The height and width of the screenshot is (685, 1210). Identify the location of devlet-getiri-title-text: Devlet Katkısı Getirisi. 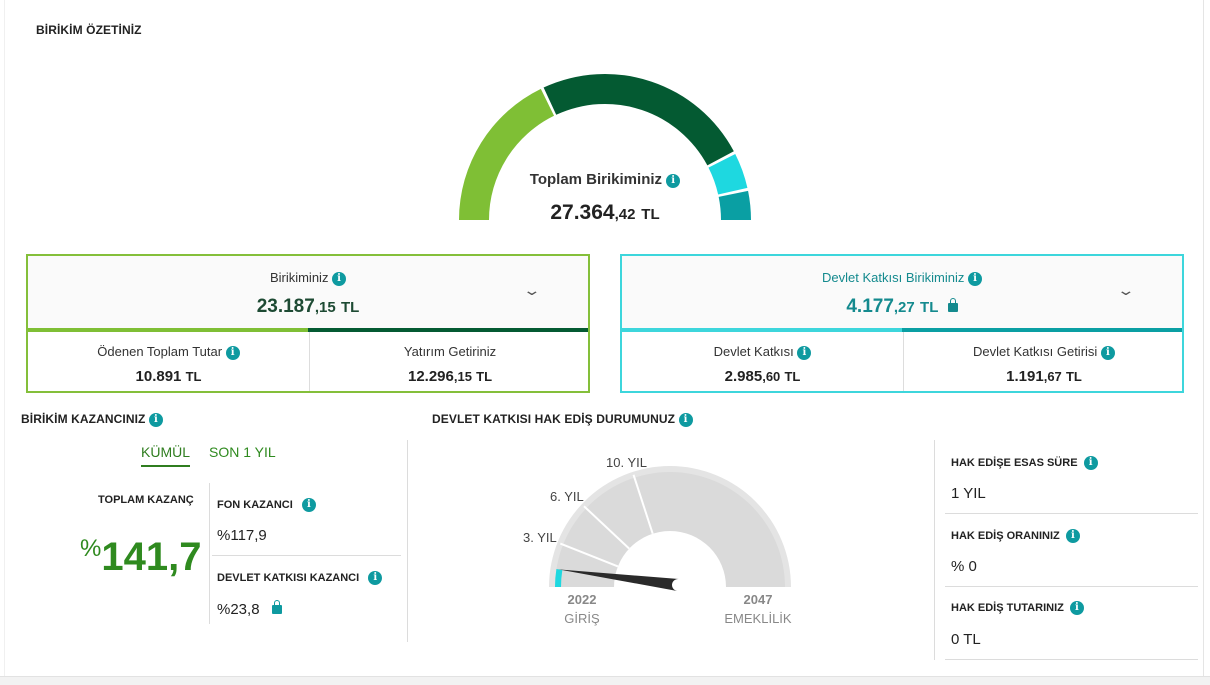
(1035, 351).